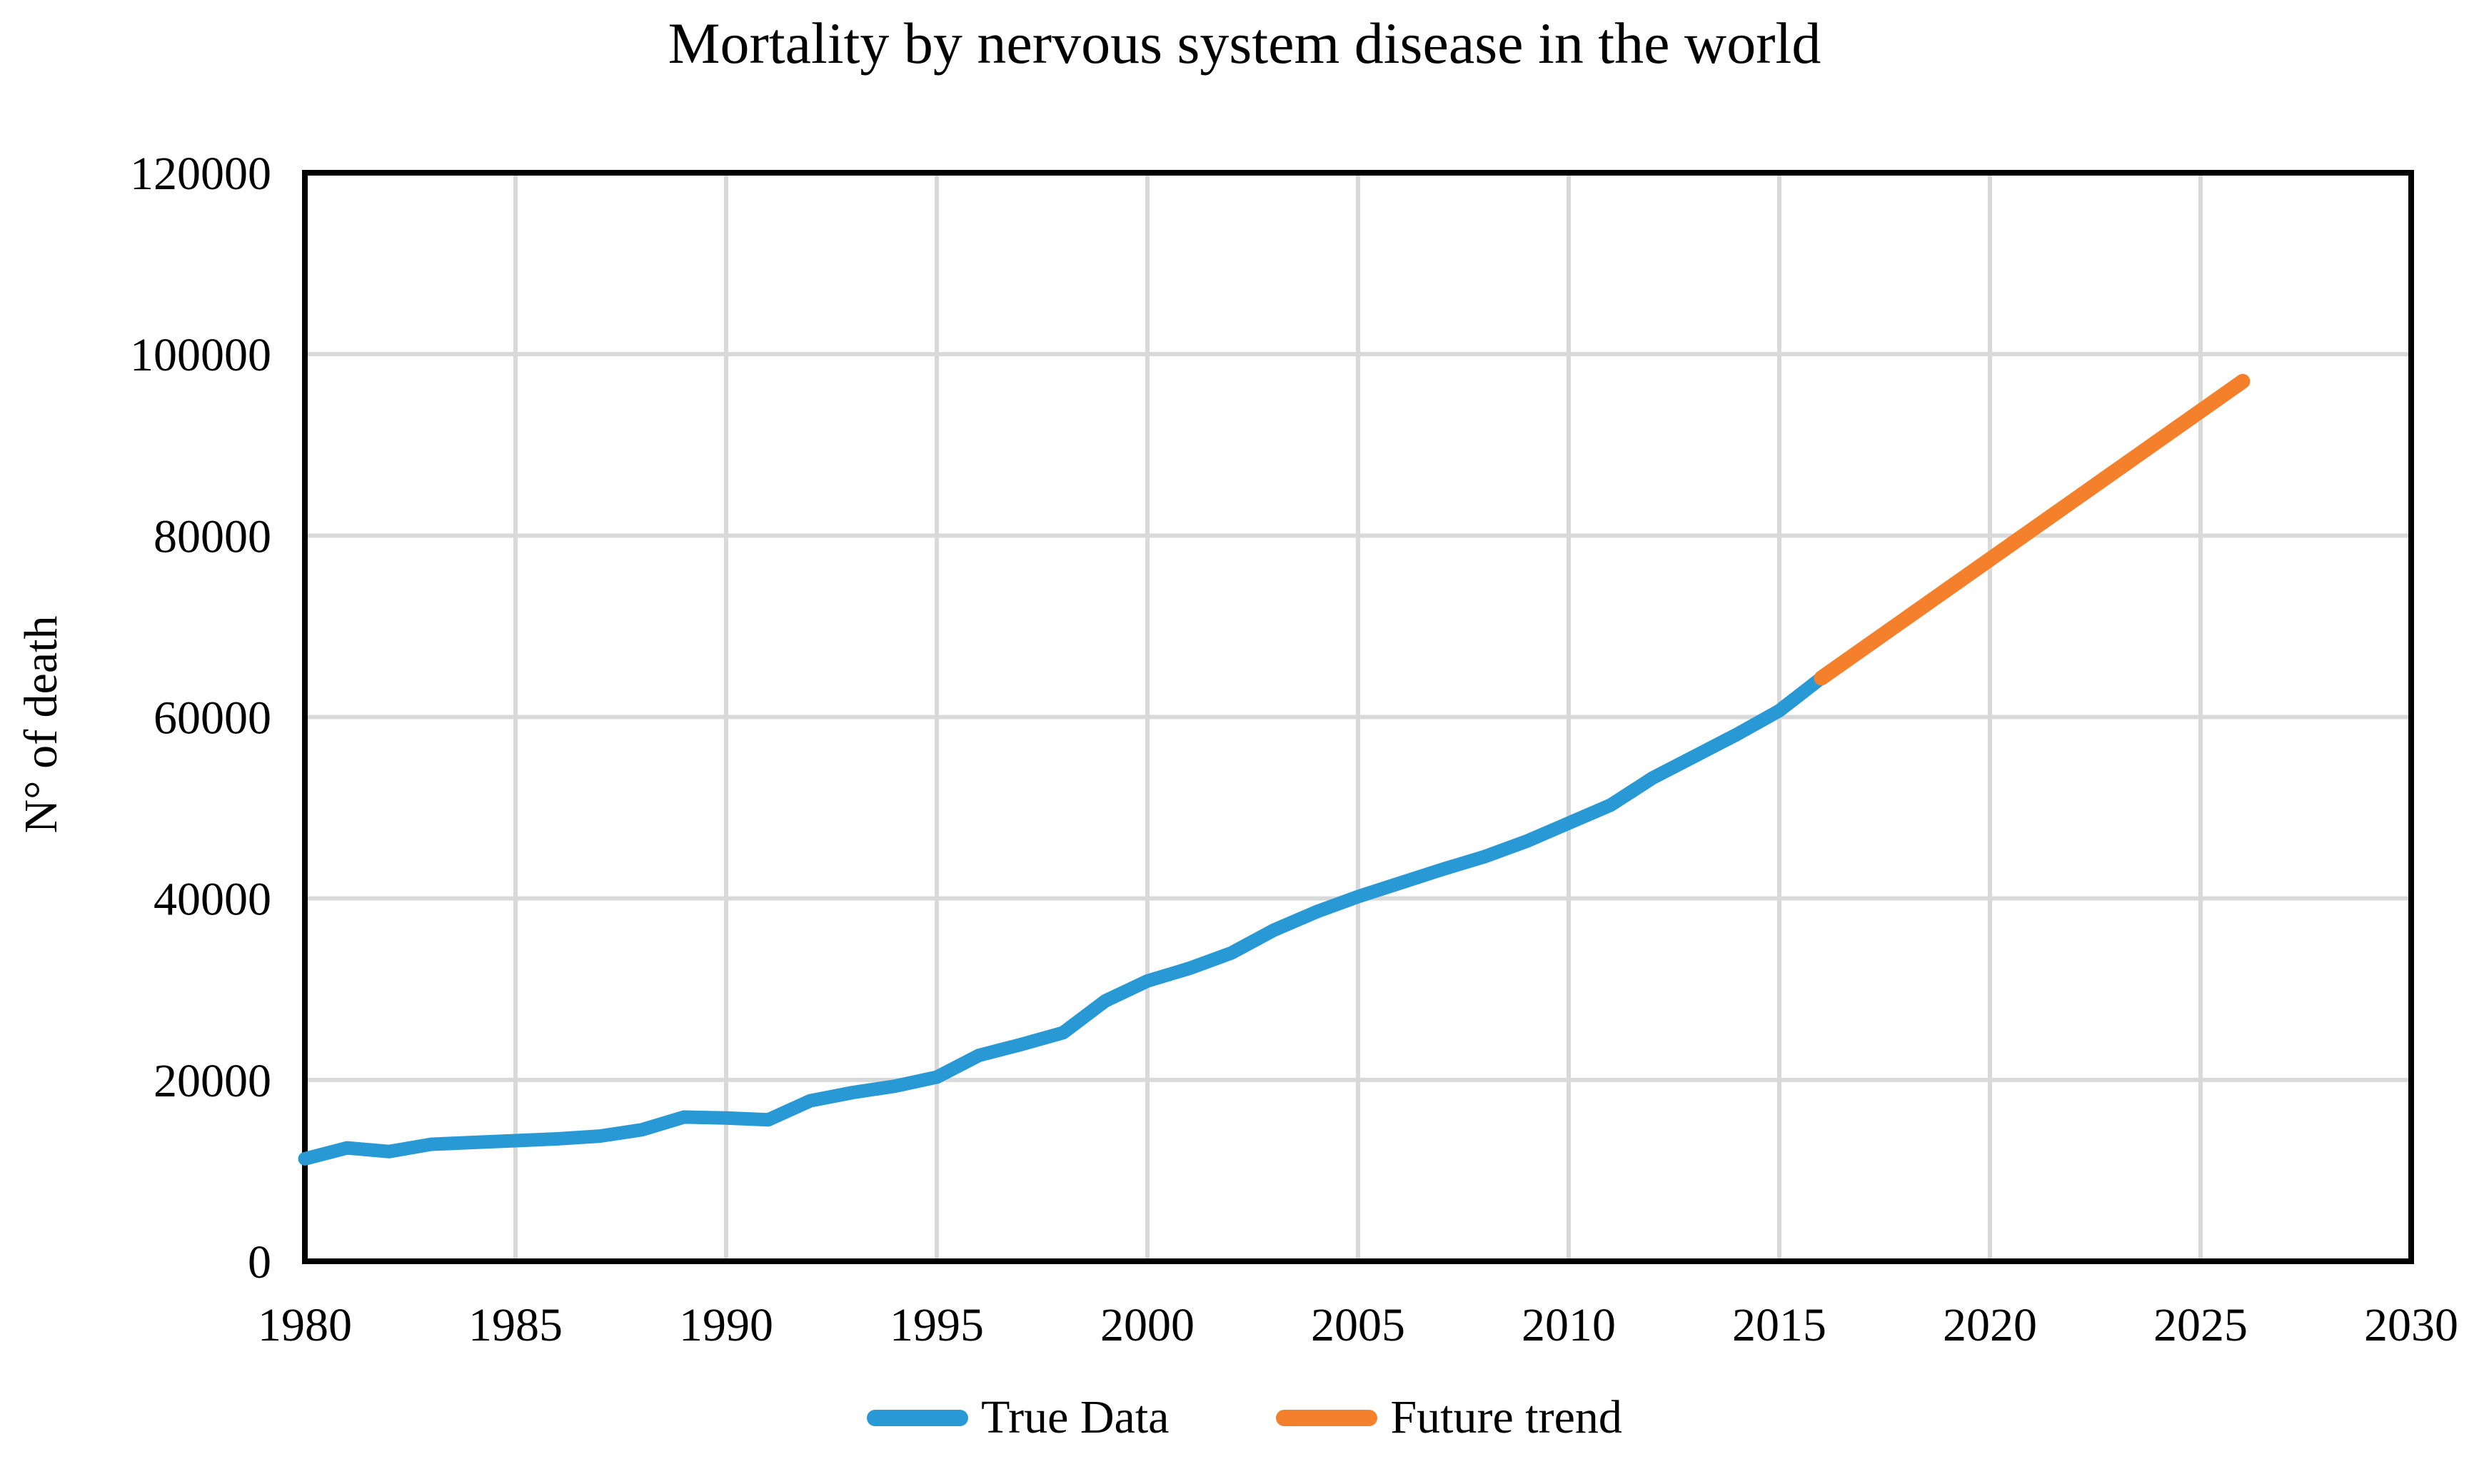 Image resolution: width=2489 pixels, height=1484 pixels. I want to click on true-data-legend-label: True Data, so click(1075, 1417).